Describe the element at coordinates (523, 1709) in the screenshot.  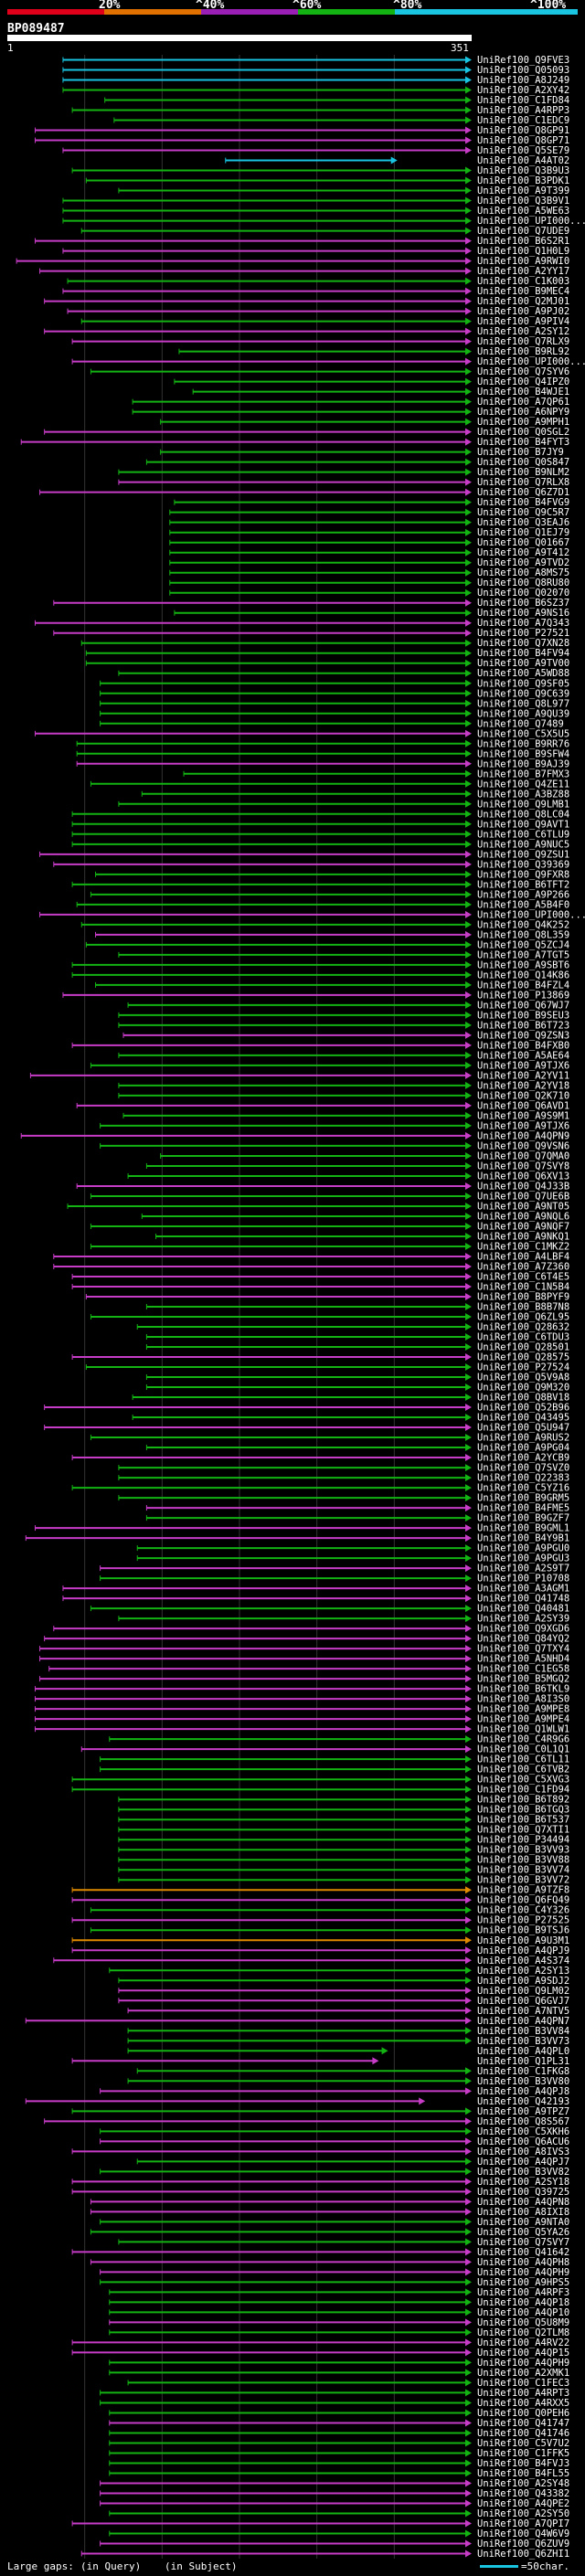
I see `hit-label: UniRef100_A9MPE8` at that location.